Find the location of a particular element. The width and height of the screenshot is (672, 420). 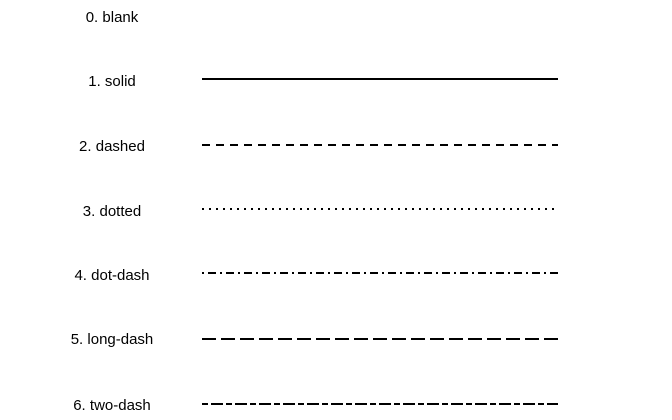

linetype-label-solid: 1. solid is located at coordinates (112, 81).